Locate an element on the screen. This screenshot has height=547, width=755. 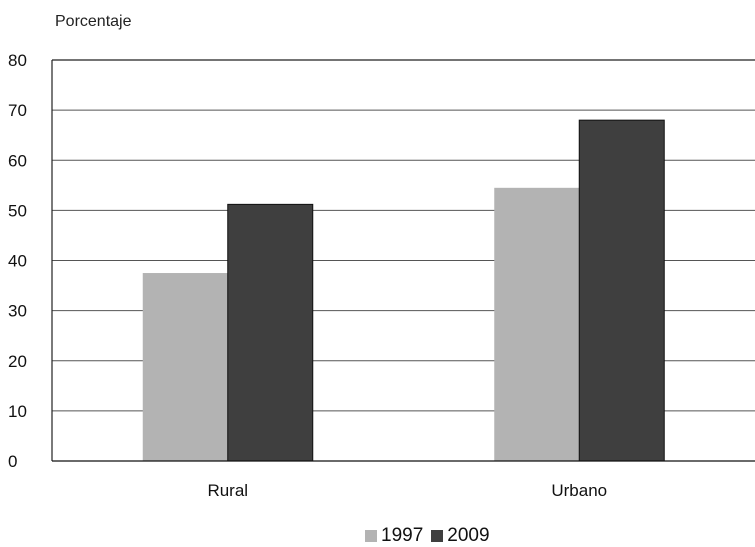
legend-item-1997: 1997 is located at coordinates (394, 536).